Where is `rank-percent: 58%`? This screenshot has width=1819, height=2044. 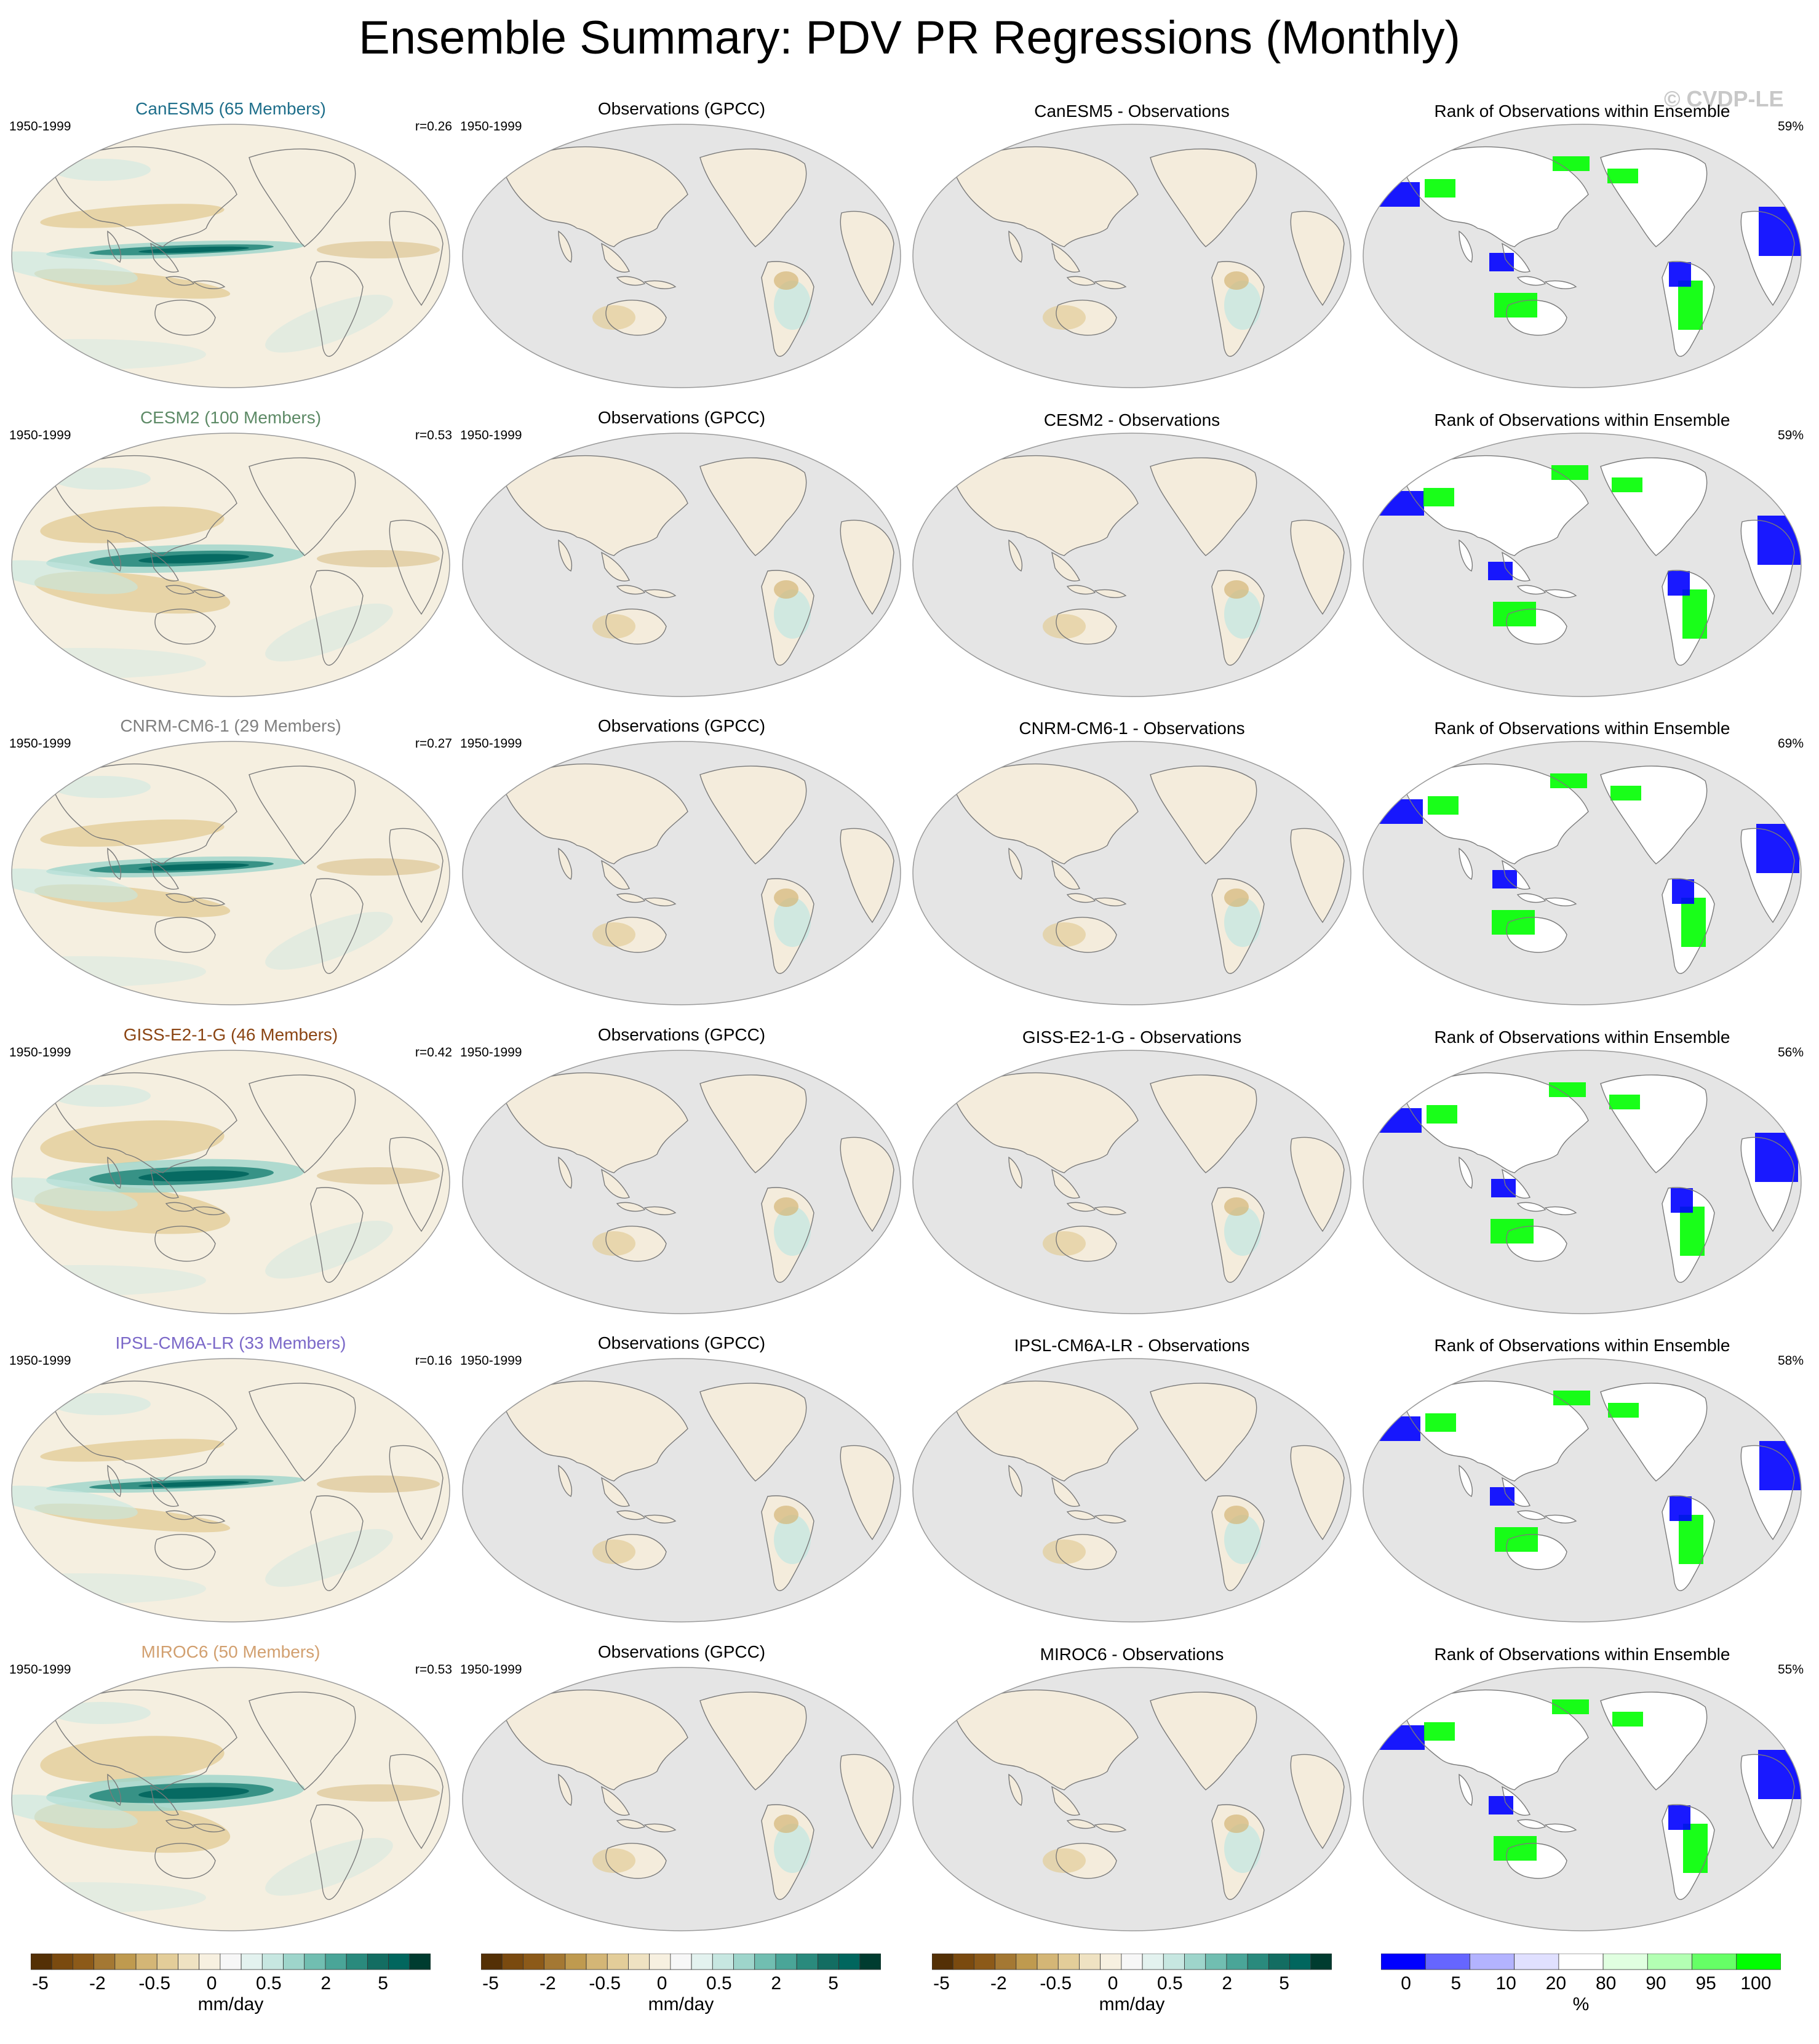 rank-percent: 58% is located at coordinates (1790, 1361).